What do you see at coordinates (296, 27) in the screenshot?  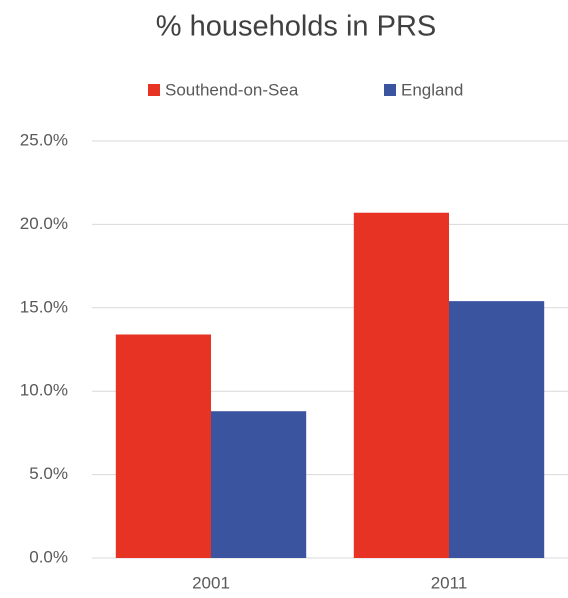 I see `chart-title: % households in PRS` at bounding box center [296, 27].